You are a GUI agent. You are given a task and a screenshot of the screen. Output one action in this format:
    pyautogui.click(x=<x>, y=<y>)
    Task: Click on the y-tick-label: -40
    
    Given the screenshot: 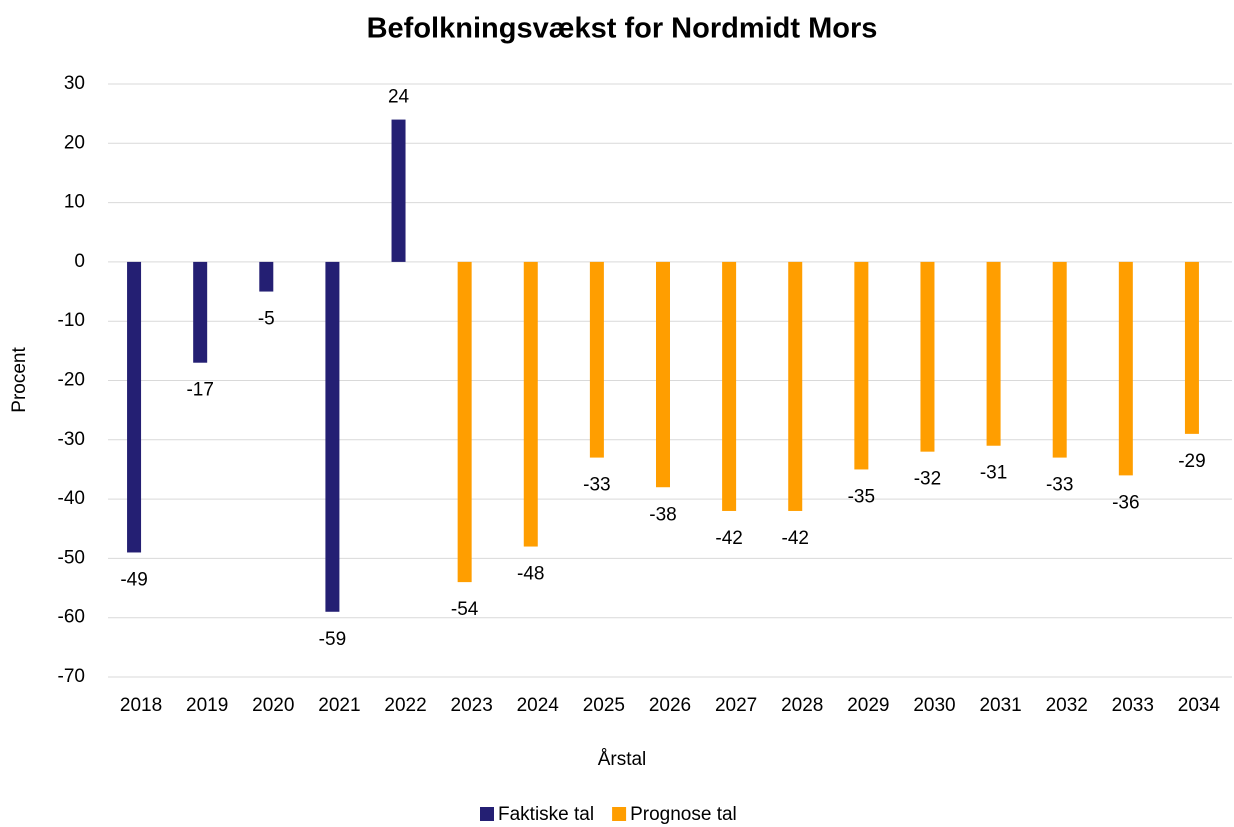 What is the action you would take?
    pyautogui.click(x=71, y=498)
    